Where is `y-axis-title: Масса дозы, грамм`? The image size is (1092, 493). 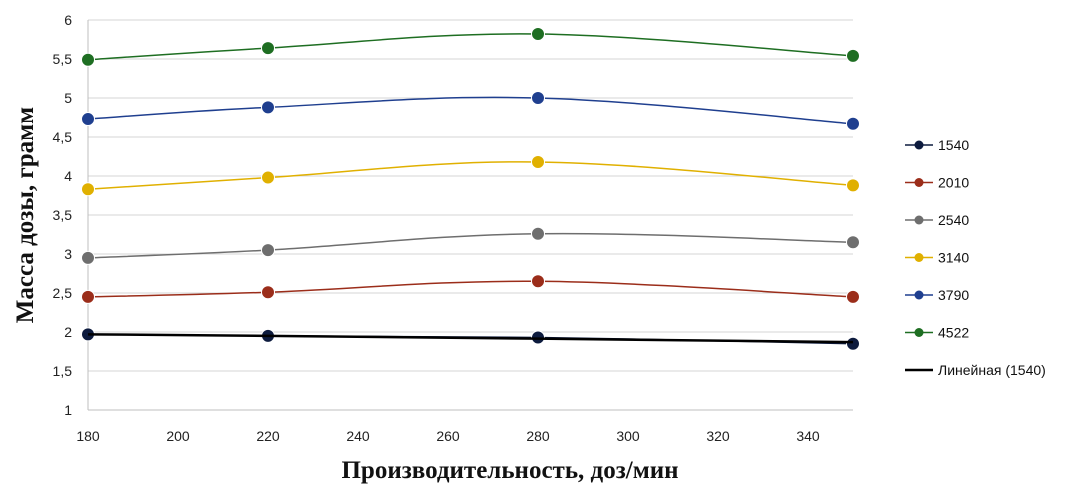
y-axis-title: Масса дозы, грамм is located at coordinates (25, 215).